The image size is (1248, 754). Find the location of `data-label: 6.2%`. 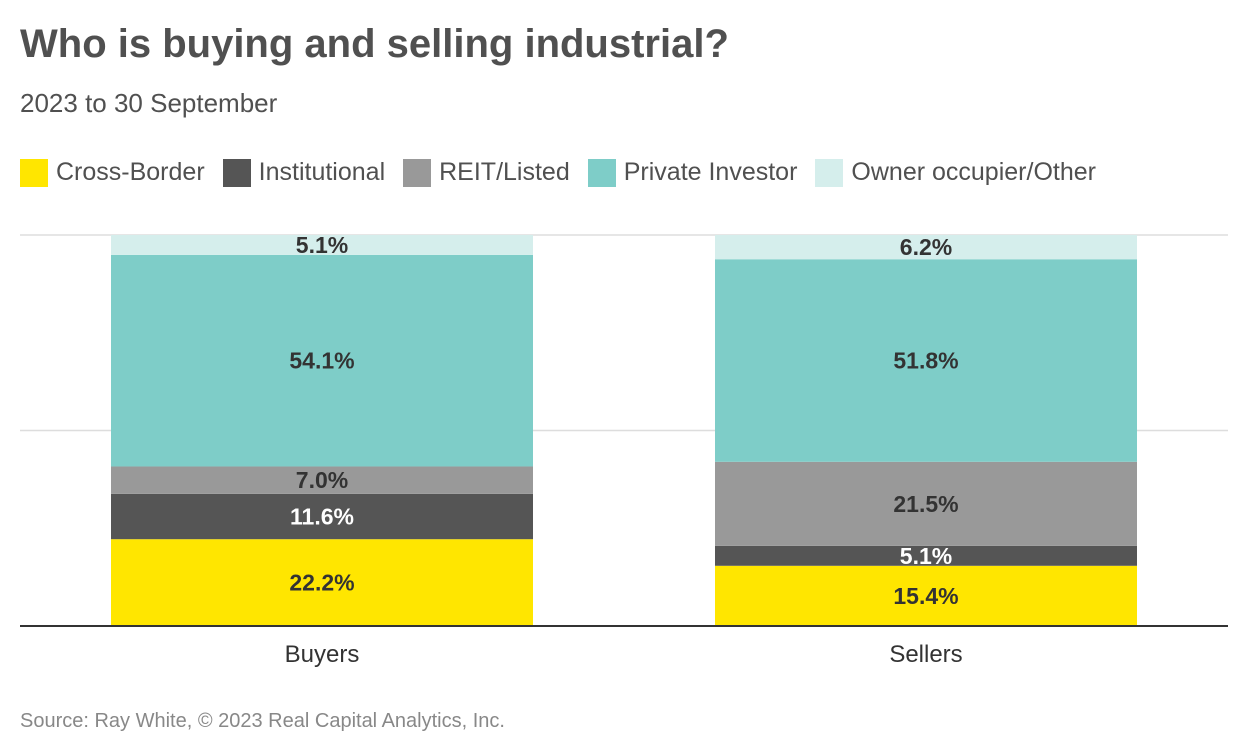

data-label: 6.2% is located at coordinates (926, 247).